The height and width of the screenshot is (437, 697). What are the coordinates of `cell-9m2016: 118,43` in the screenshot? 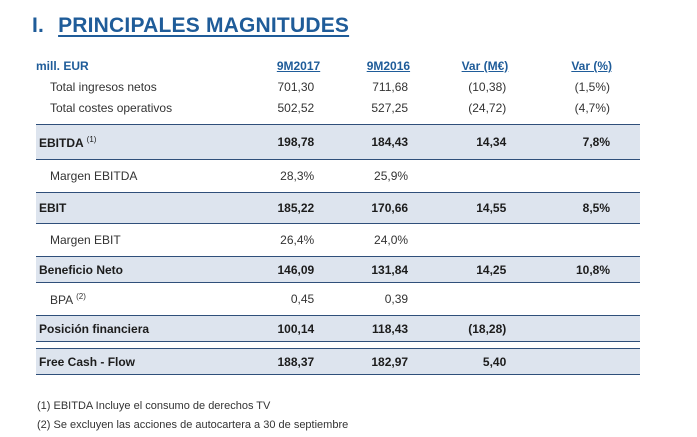 It's located at (372, 328).